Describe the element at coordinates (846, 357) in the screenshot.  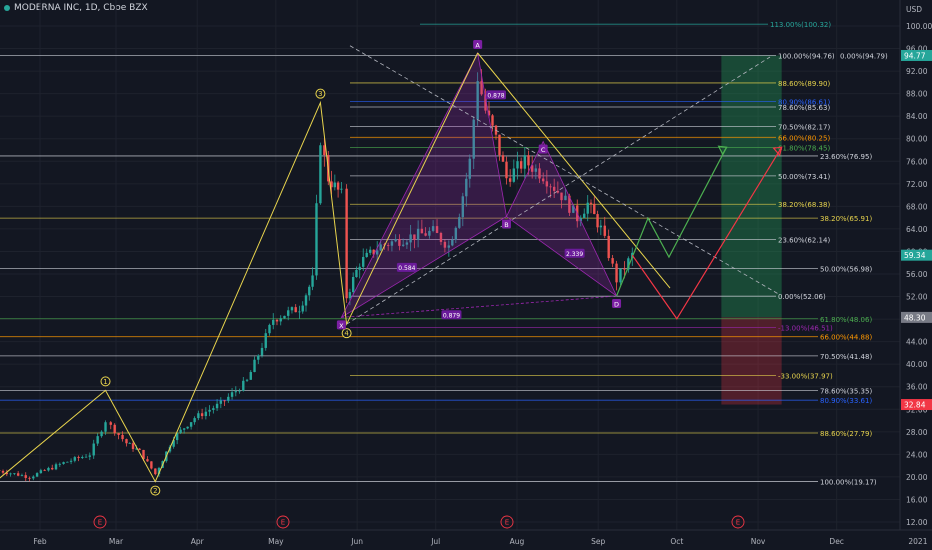
I see `fib-label: 70.50%(41.48)` at that location.